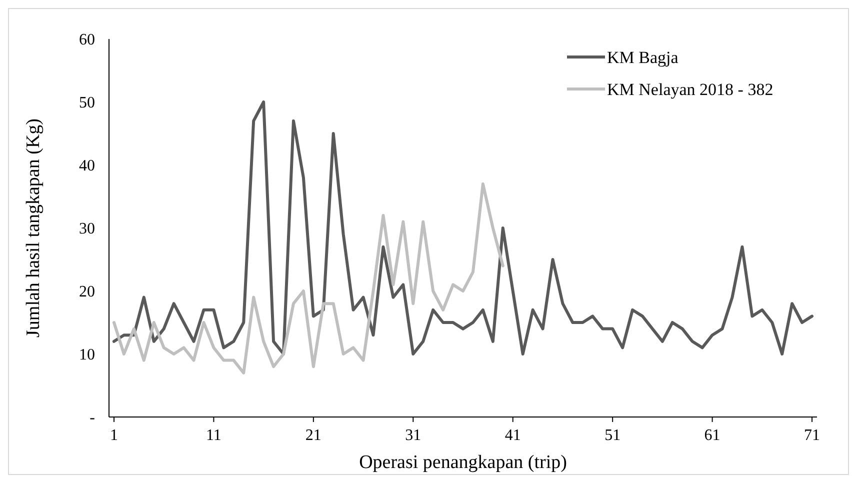  What do you see at coordinates (612, 435) in the screenshot?
I see `x-tick-label: 51` at bounding box center [612, 435].